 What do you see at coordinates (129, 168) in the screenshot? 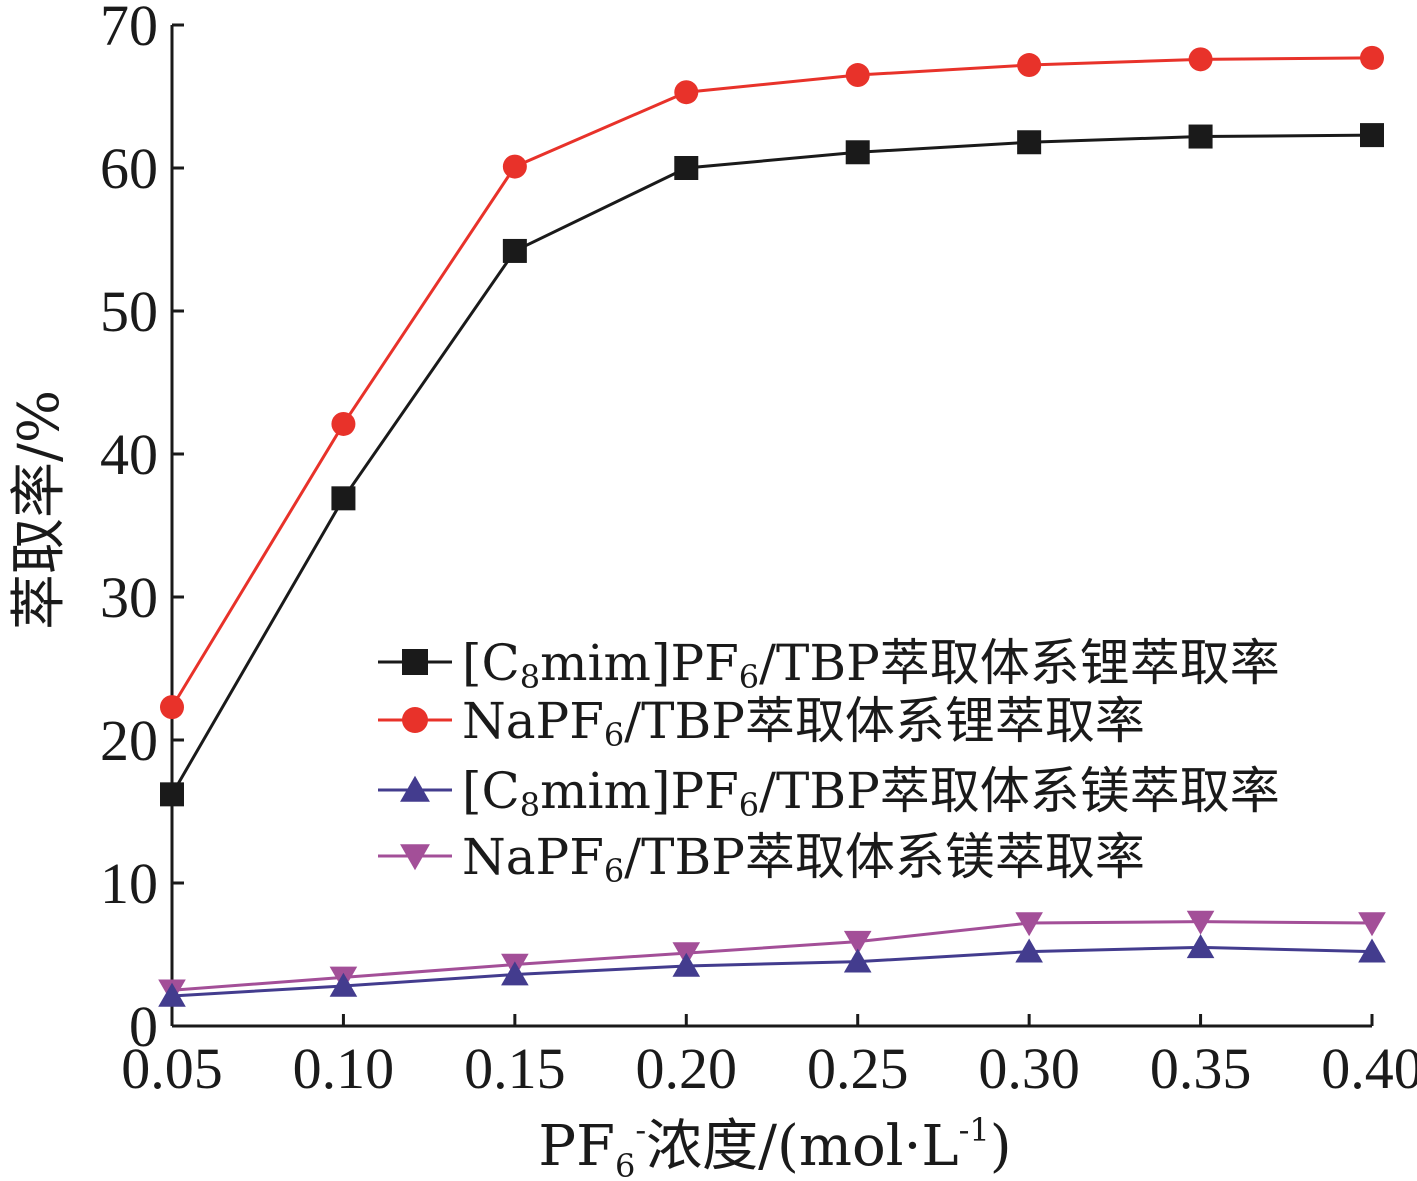
I see `y-tick-label: 60` at bounding box center [129, 168].